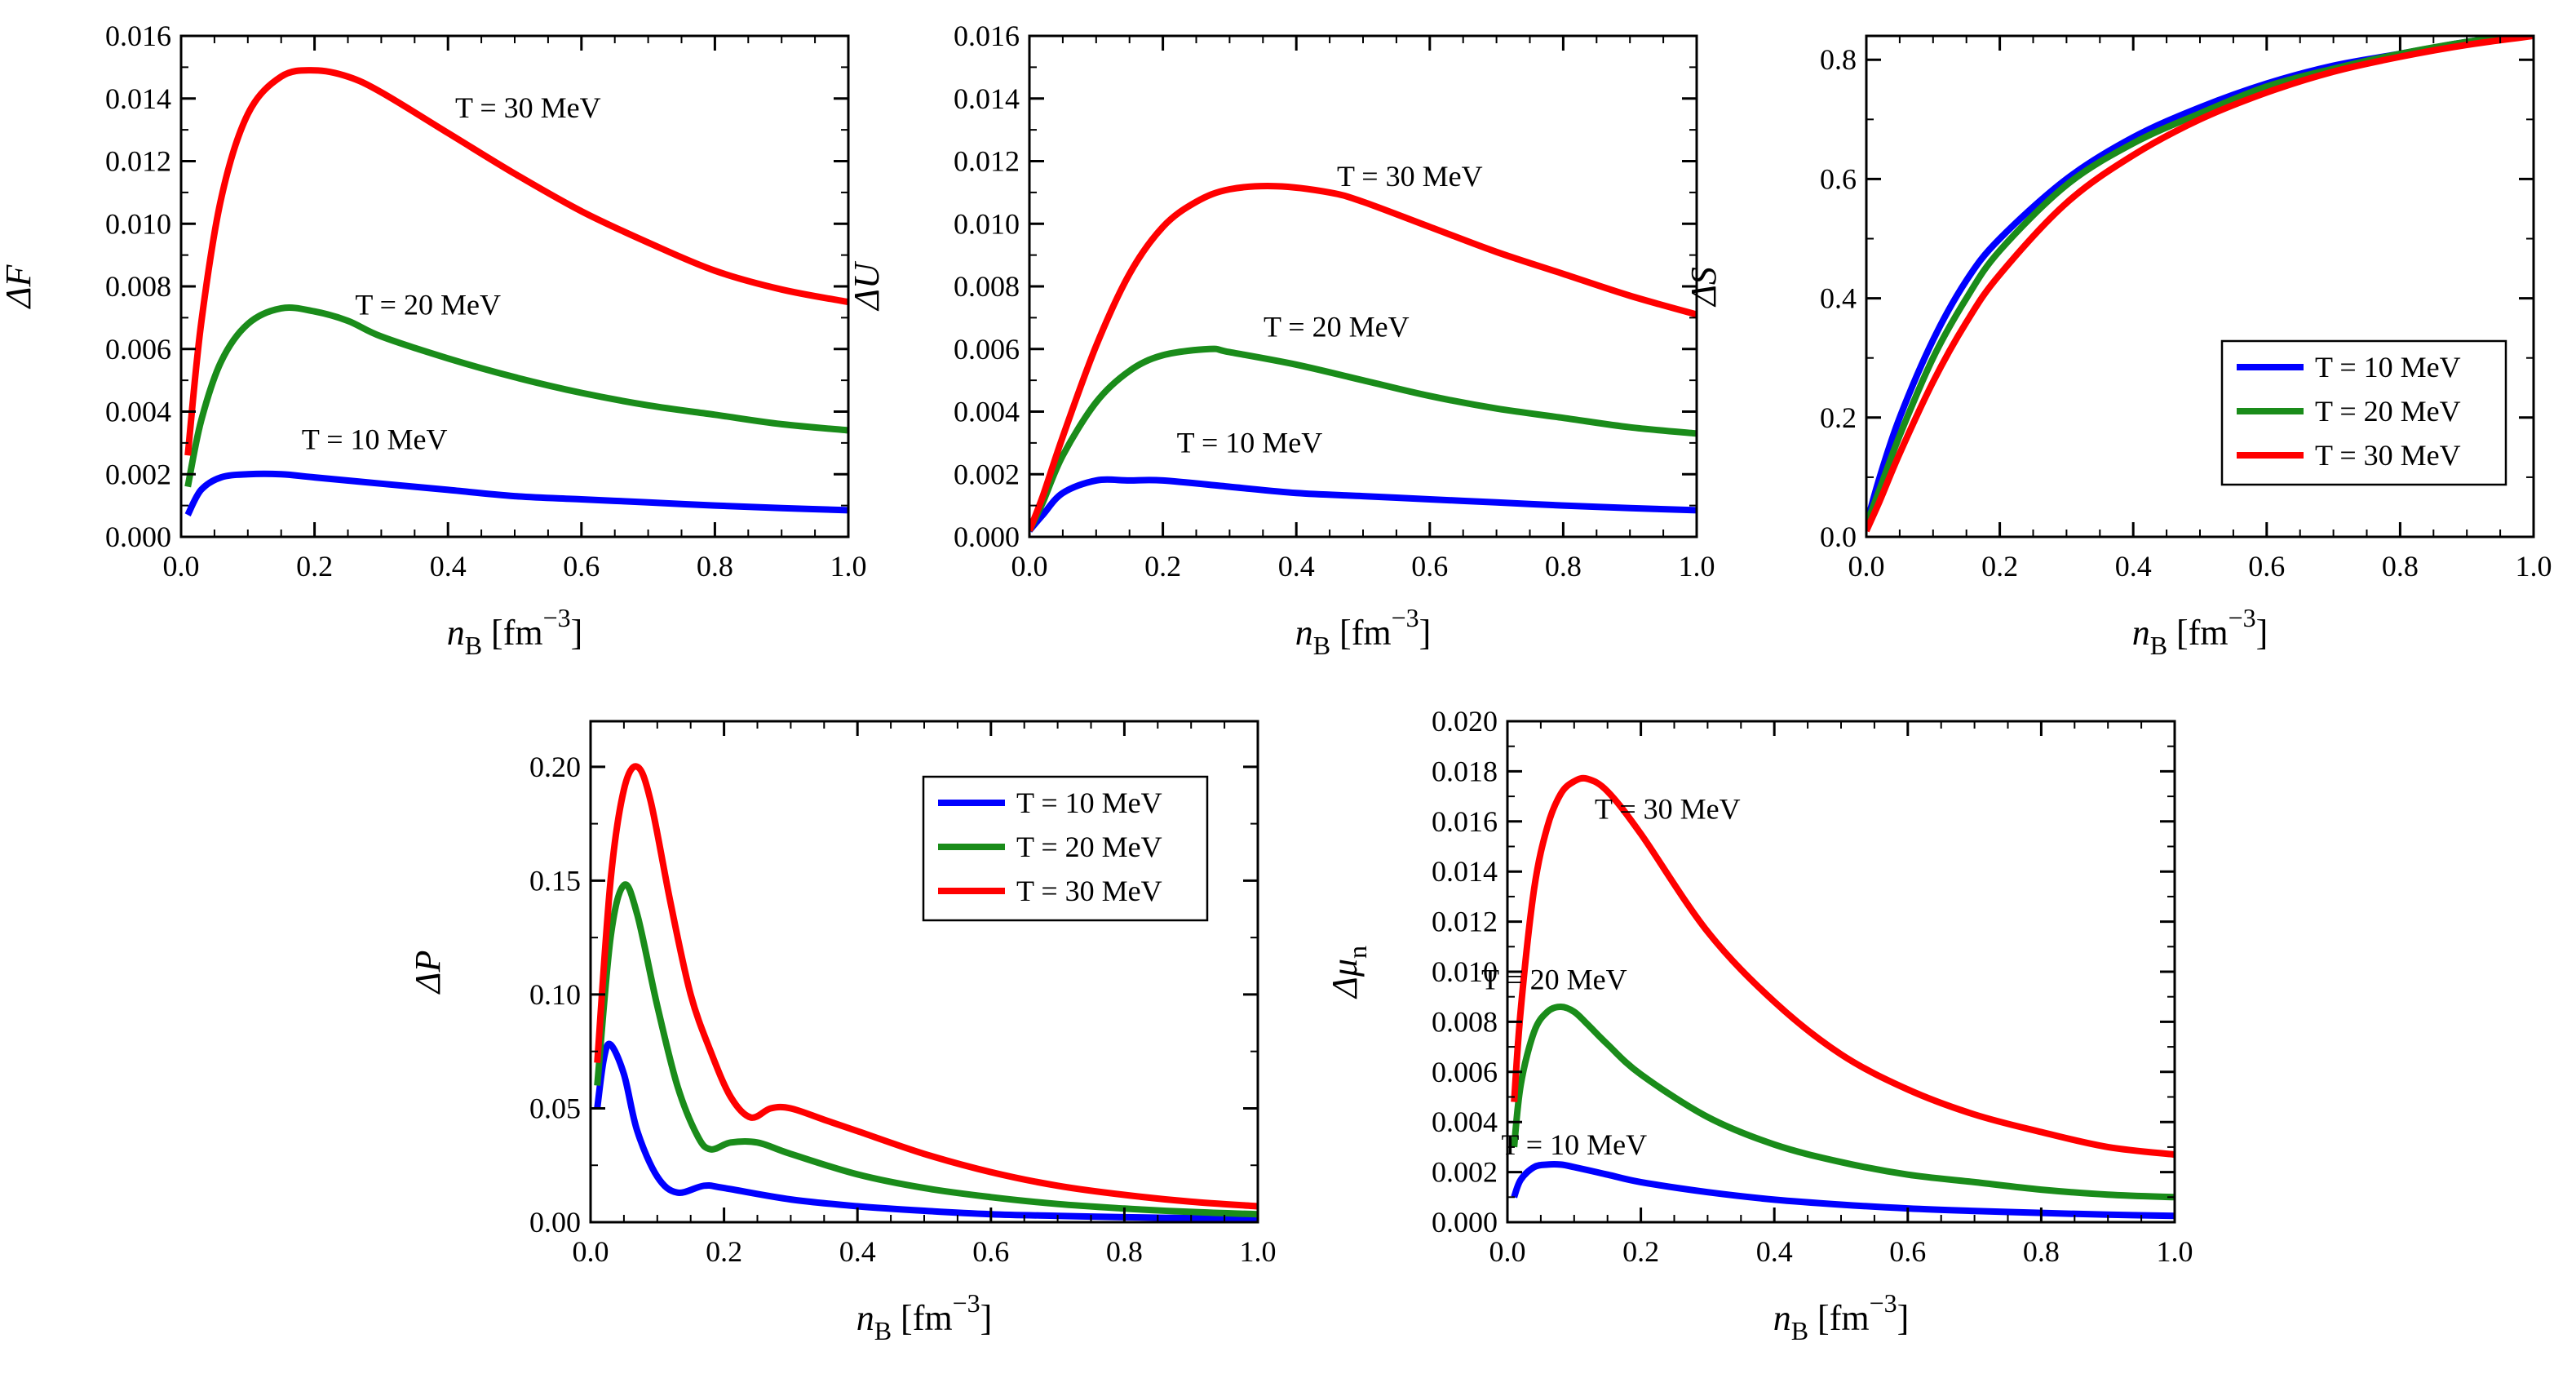 The height and width of the screenshot is (1387, 2576). I want to click on y-axis-label: Δμn, so click(1348, 972).